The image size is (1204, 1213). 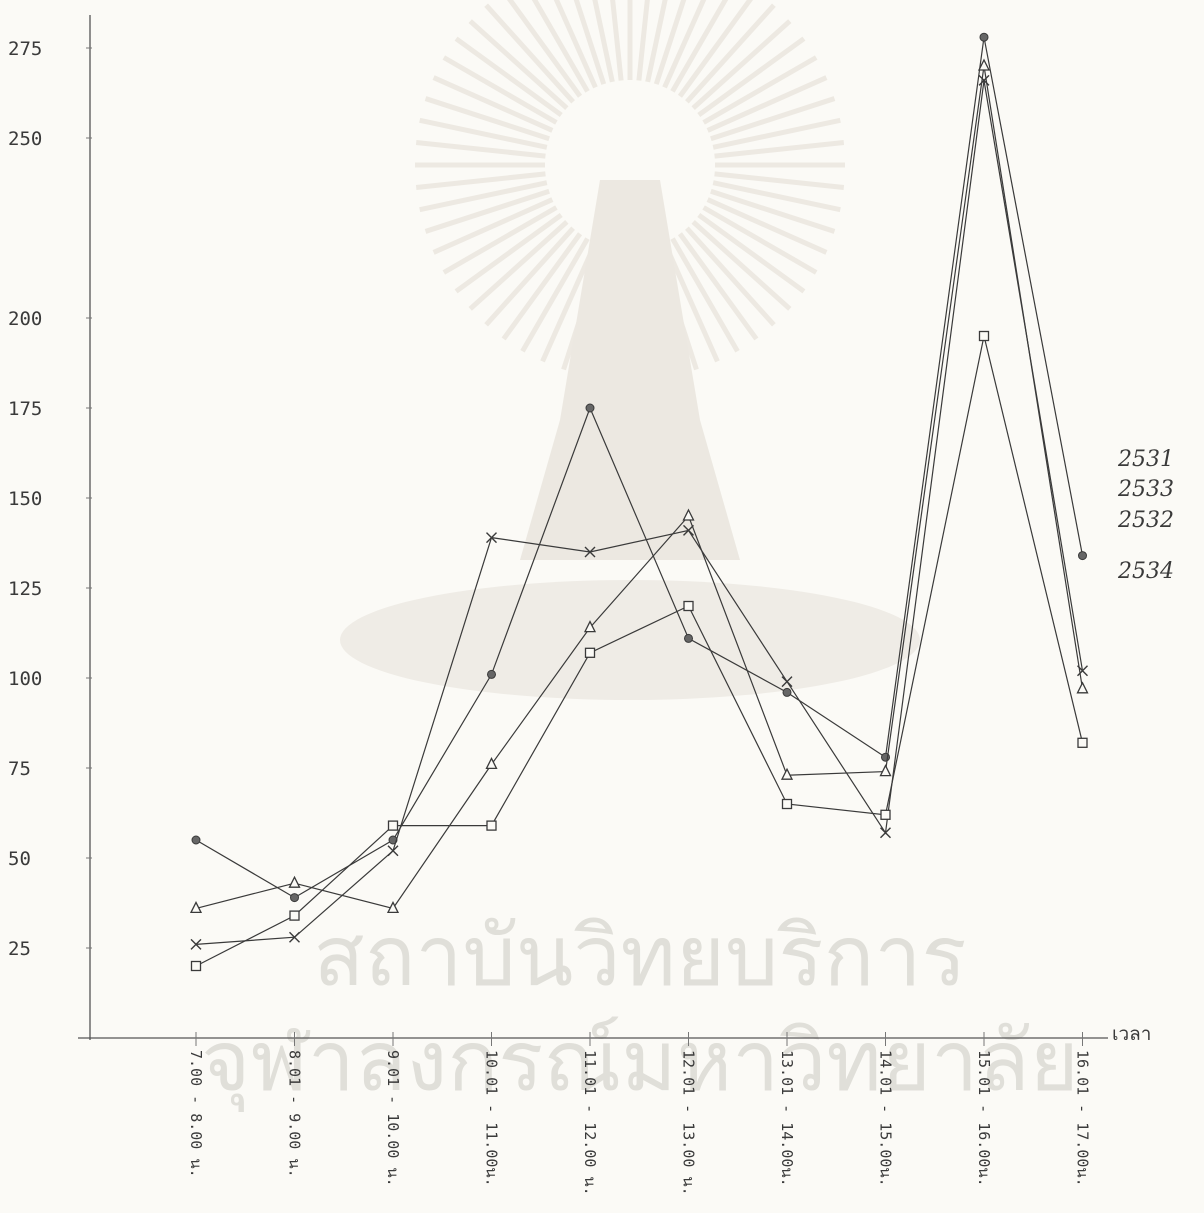 What do you see at coordinates (639, 956) in the screenshot?
I see `watermark-line-1: สถาบันวิทยบริการ` at bounding box center [639, 956].